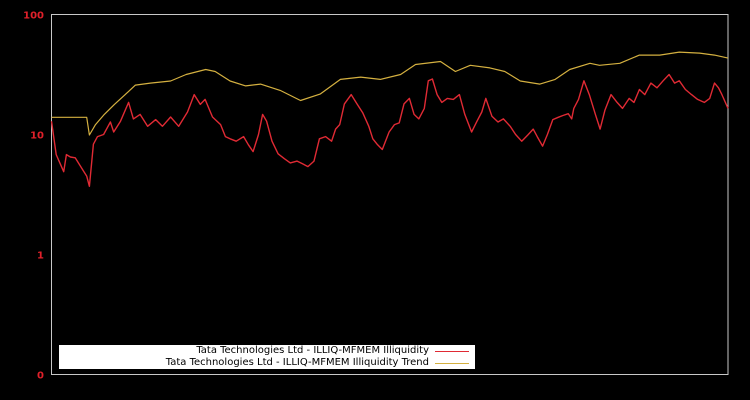  I want to click on legend-swatch-illiquidity, so click(452, 351).